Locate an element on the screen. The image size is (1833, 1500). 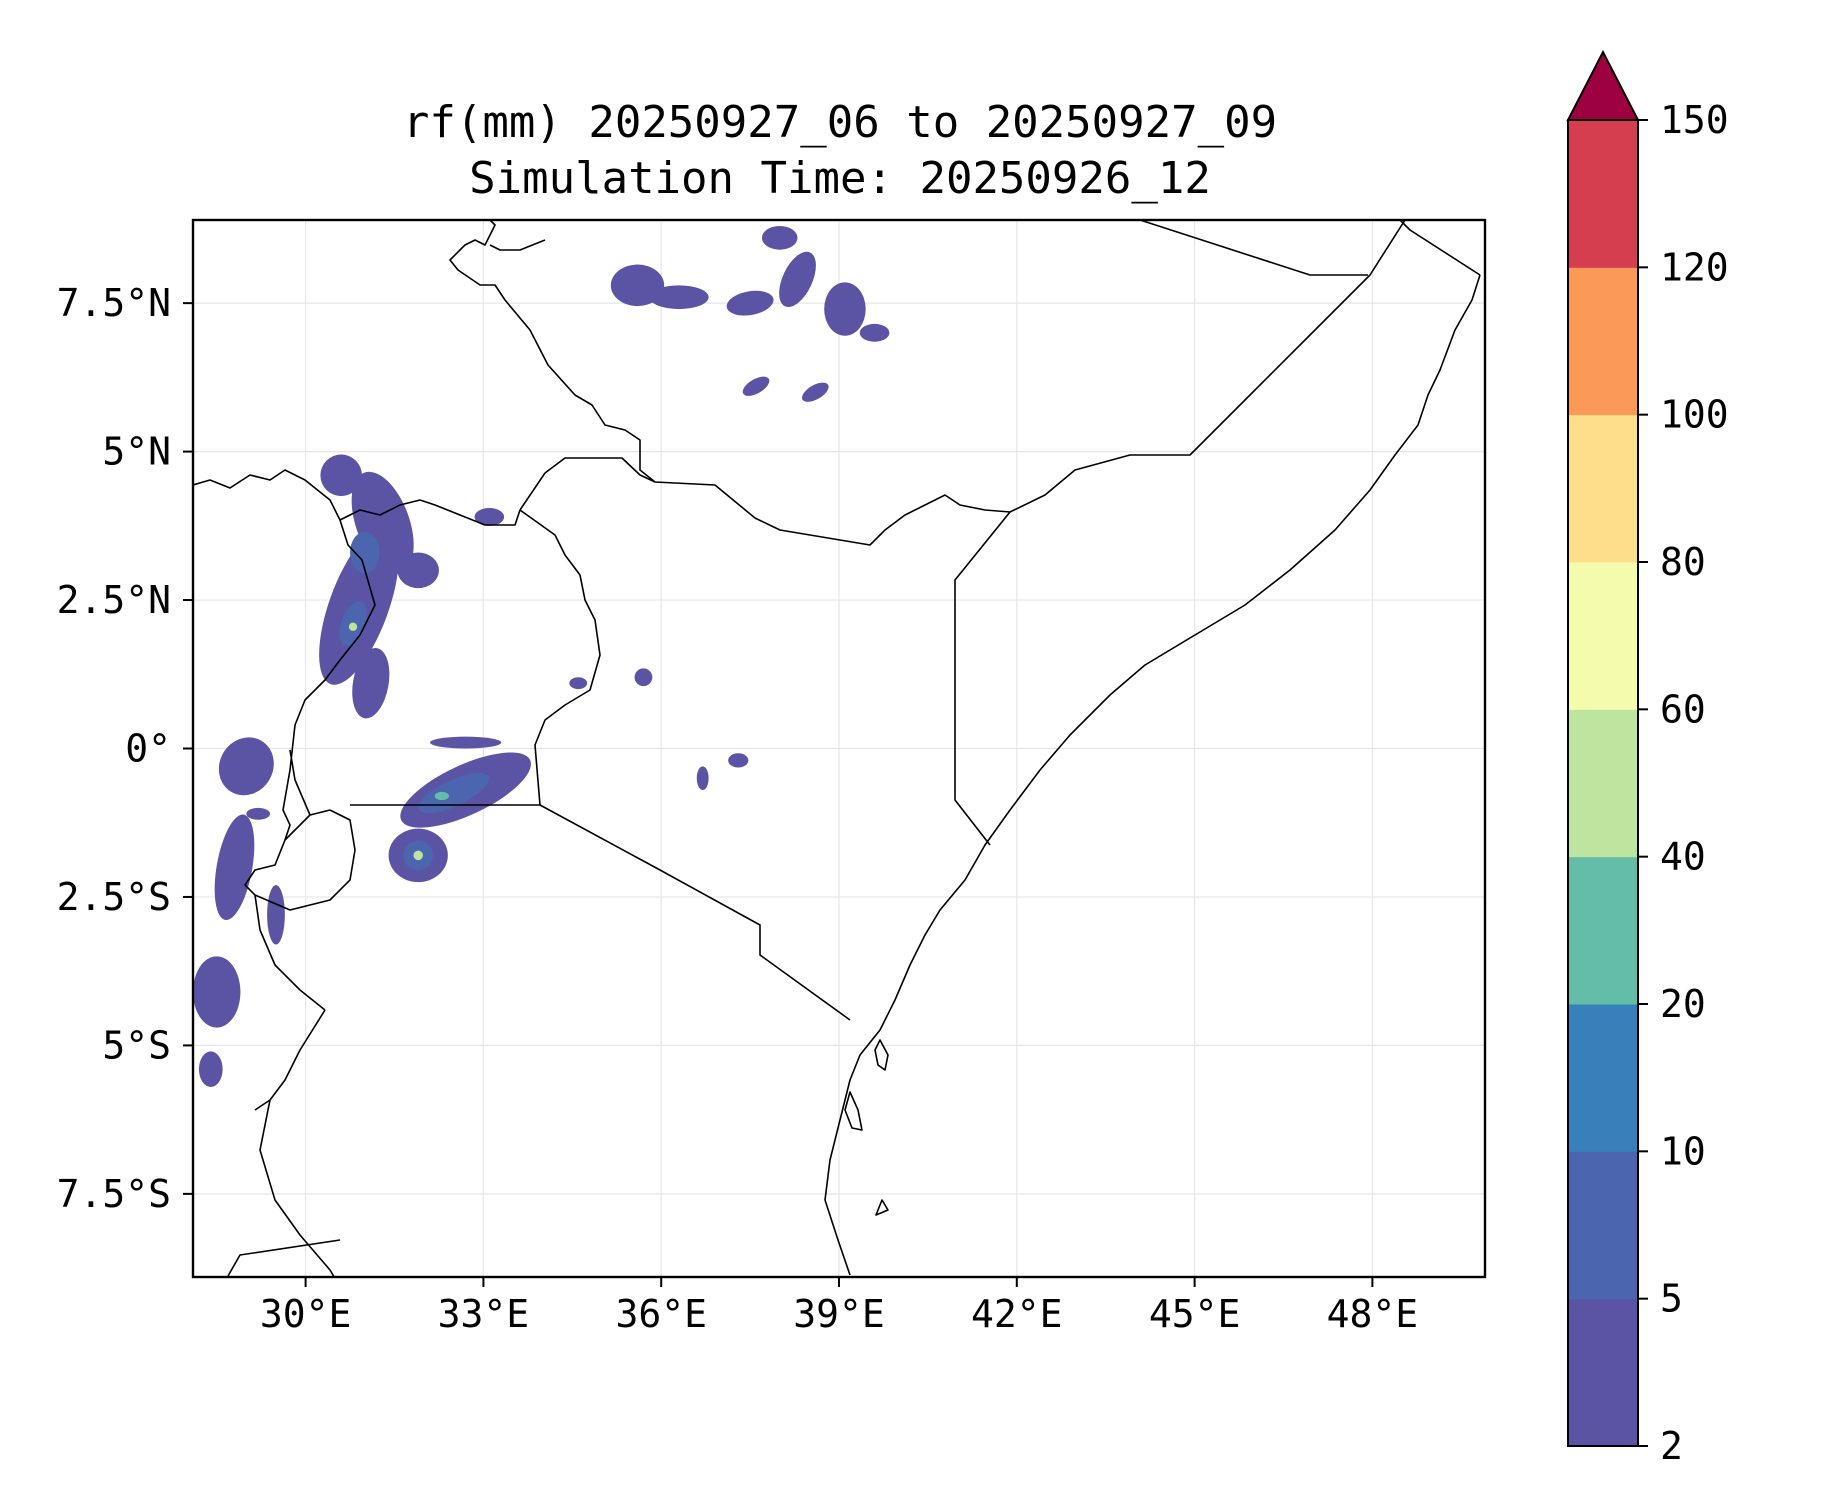
colorbar-label-4: 40 is located at coordinates (1683, 857).